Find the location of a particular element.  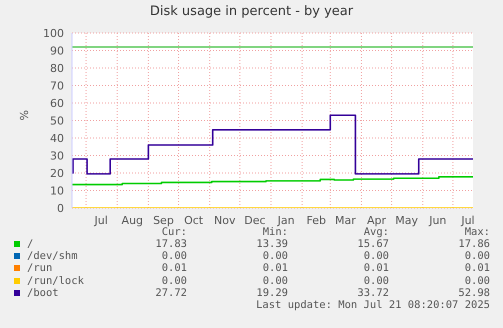

text: 52.98 is located at coordinates (473, 292).